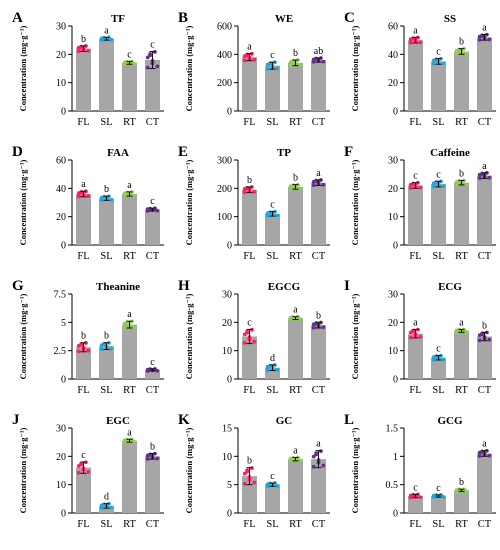  I want to click on y-tick-label: 2.5, so click(60, 351).